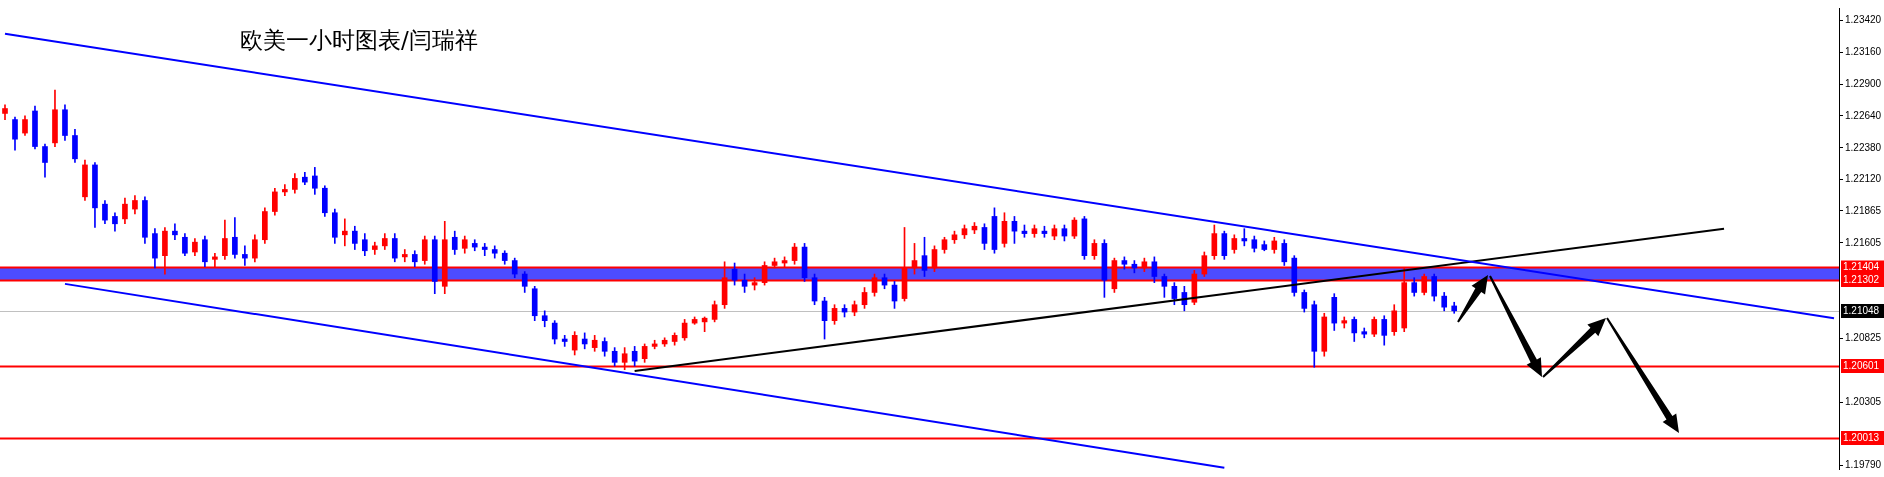 The height and width of the screenshot is (477, 1884). Describe the element at coordinates (1863, 83) in the screenshot. I see `y-tick-label: 1.22900` at that location.